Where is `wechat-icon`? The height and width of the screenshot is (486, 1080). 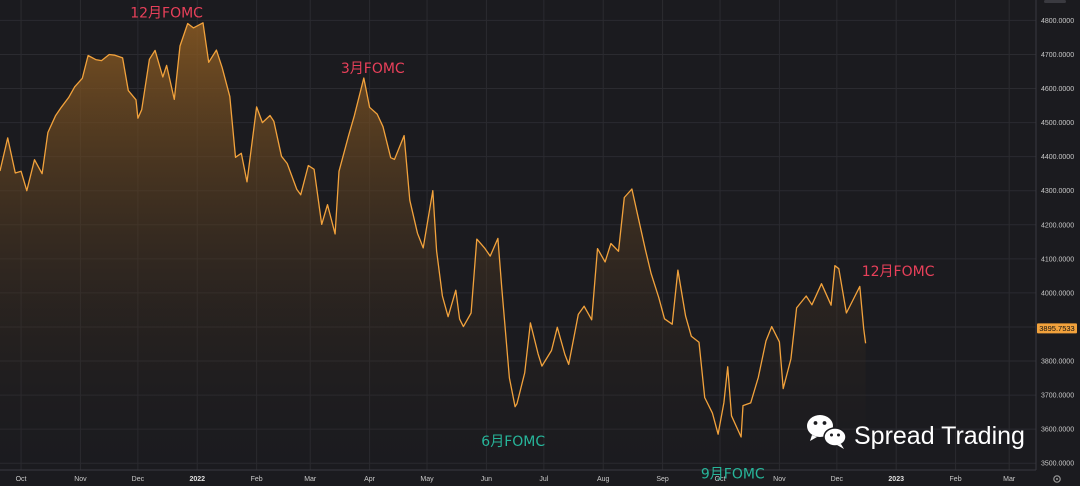
wechat-icon is located at coordinates (827, 432).